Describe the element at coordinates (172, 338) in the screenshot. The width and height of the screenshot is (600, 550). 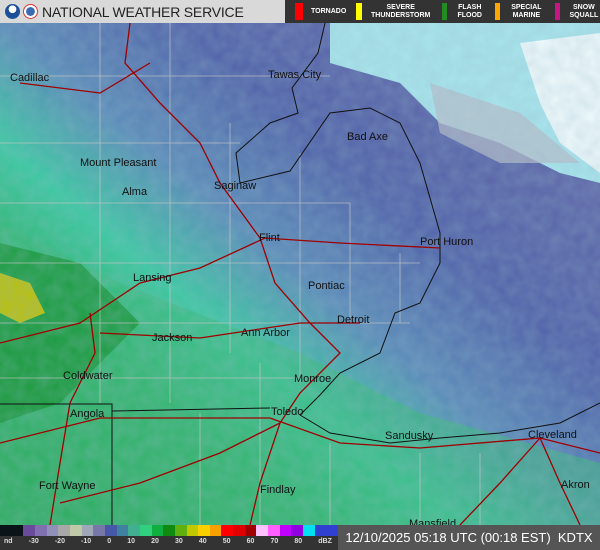
I see `city-label: Jackson` at that location.